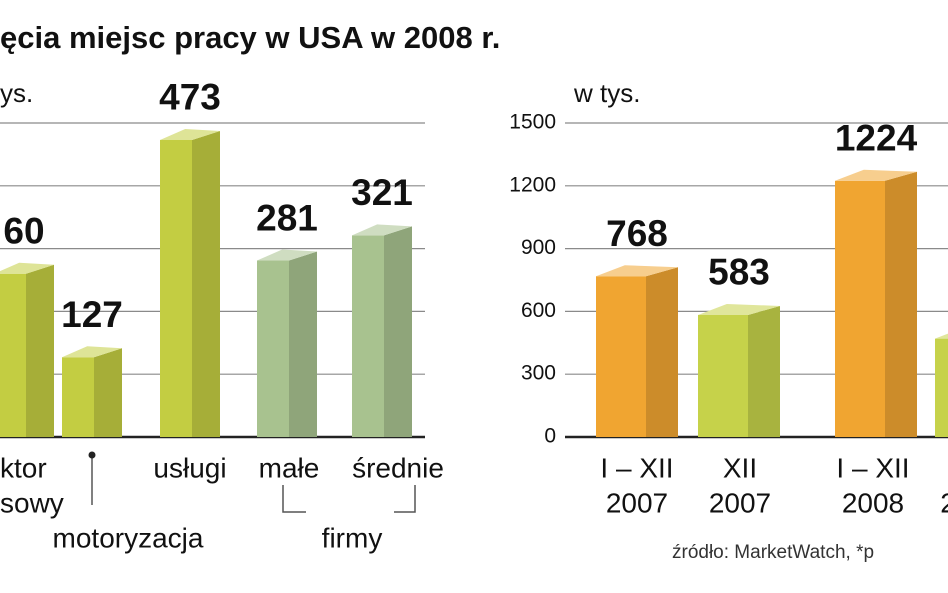 This screenshot has height=593, width=948. What do you see at coordinates (876, 138) in the screenshot?
I see `value-label: 1224` at bounding box center [876, 138].